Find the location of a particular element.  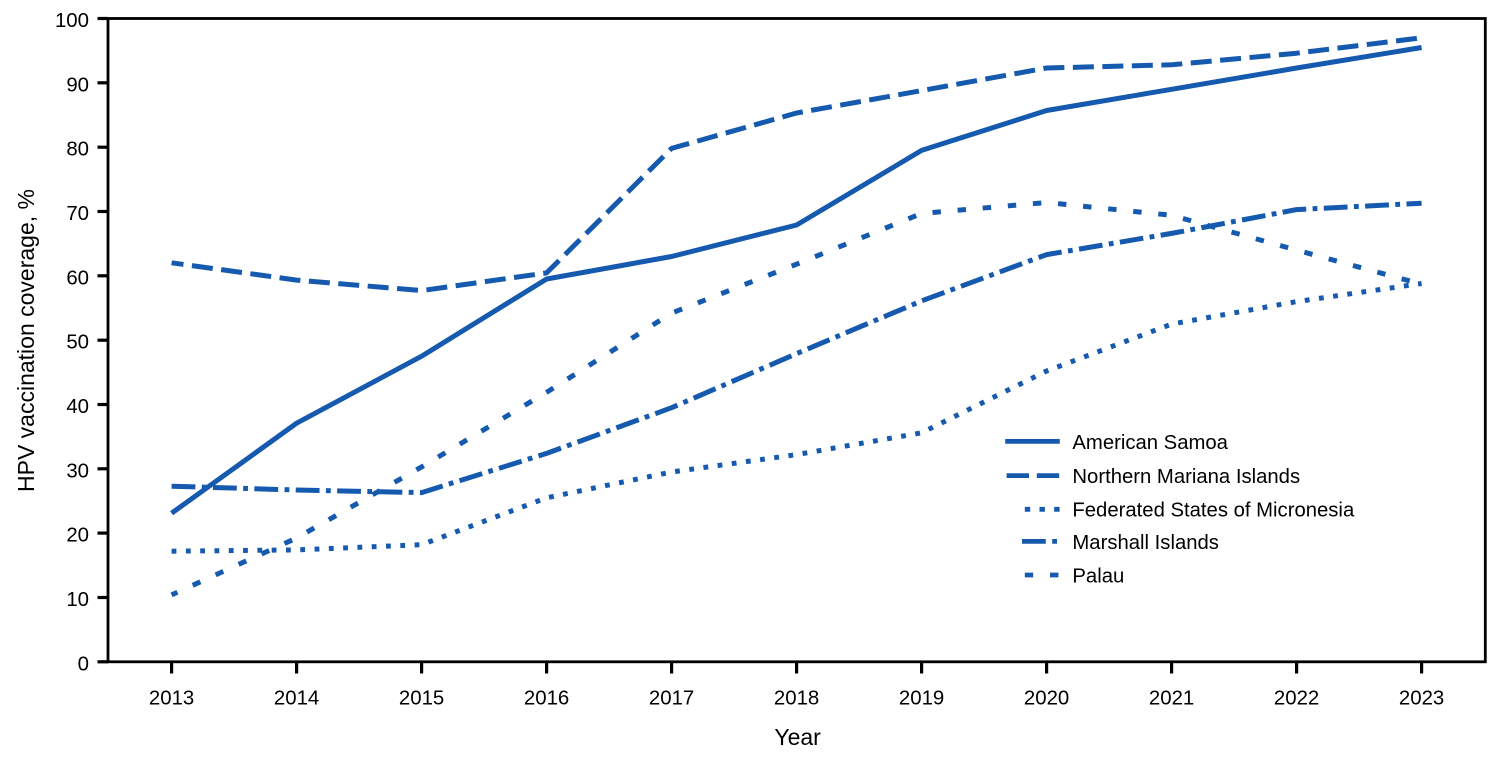

svg-text: 2013 is located at coordinates (171, 699).